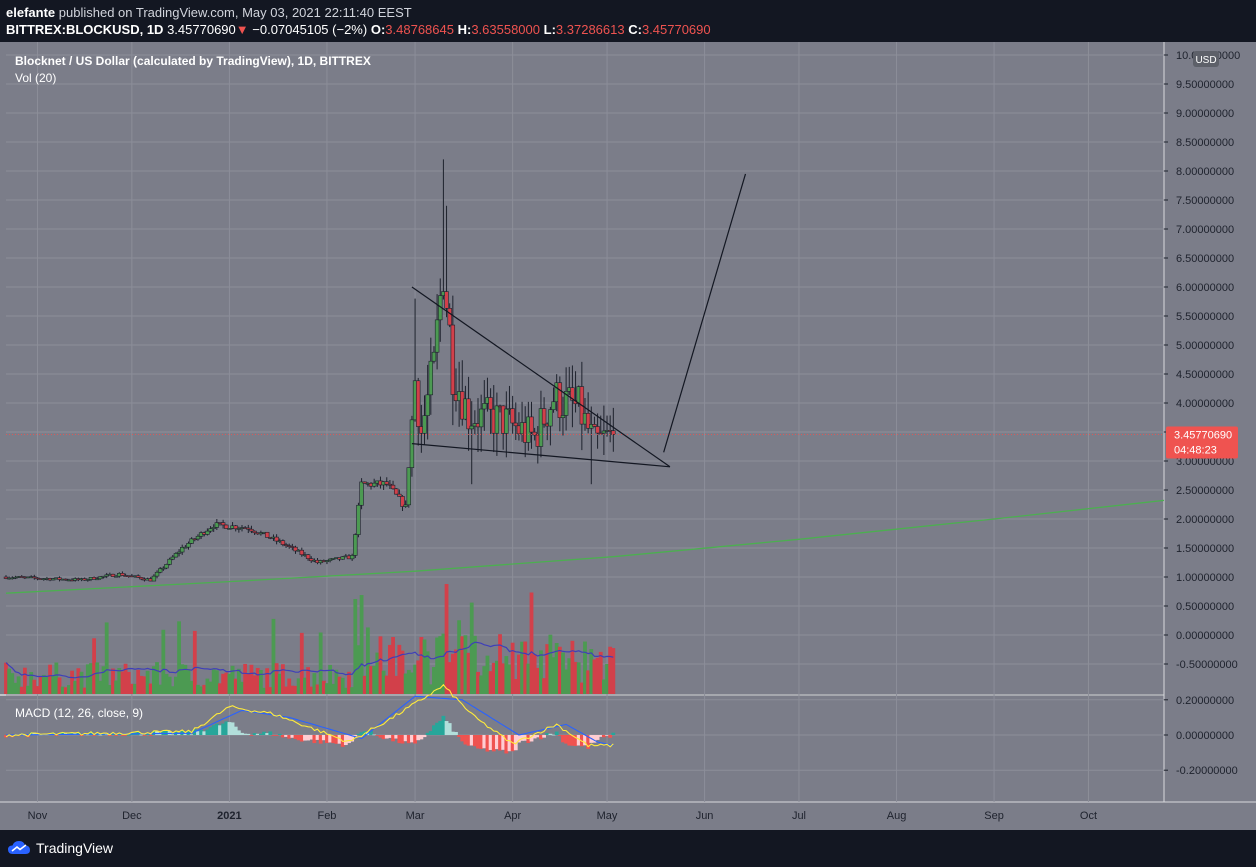 The width and height of the screenshot is (1256, 867). What do you see at coordinates (1210, 422) in the screenshot?
I see `price-axis-area` at bounding box center [1210, 422].